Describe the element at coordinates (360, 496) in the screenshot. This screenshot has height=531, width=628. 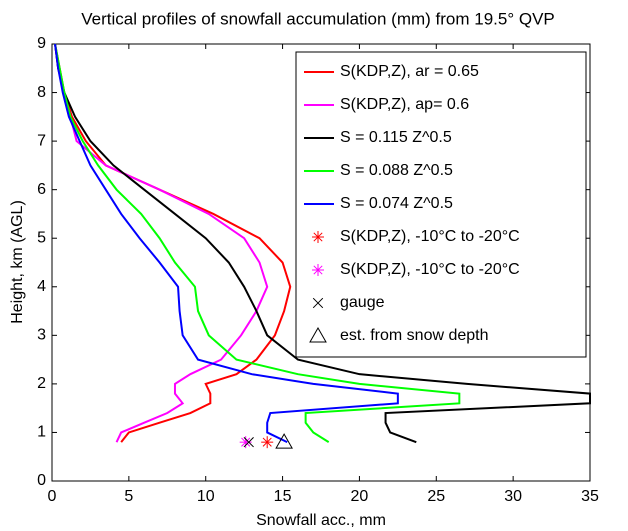
I see `x-tick-label: 20` at that location.